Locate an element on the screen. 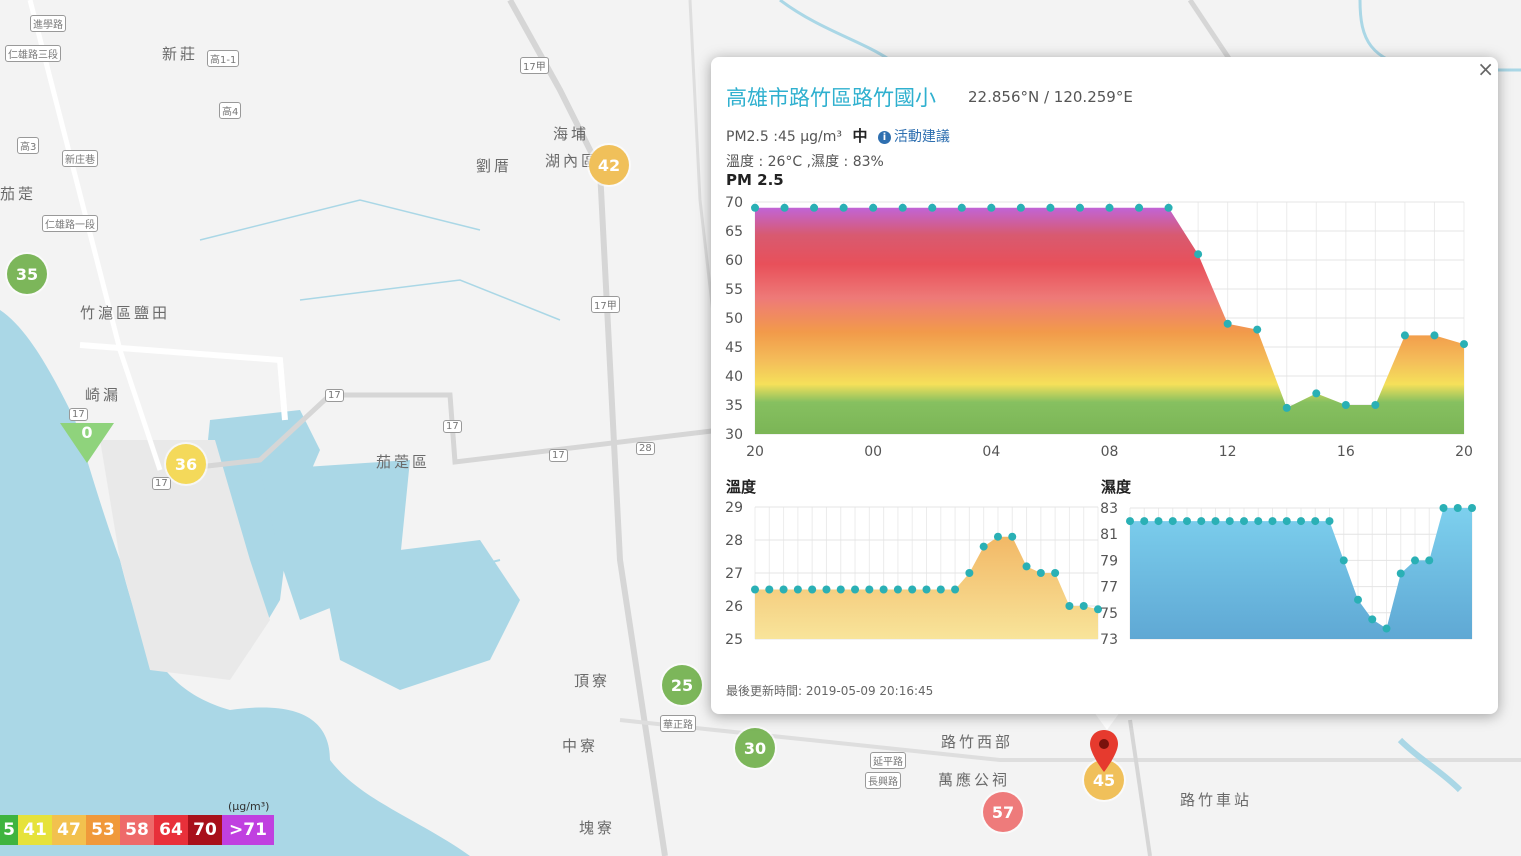 The image size is (1521, 856). pm25-level: 中 is located at coordinates (860, 136).